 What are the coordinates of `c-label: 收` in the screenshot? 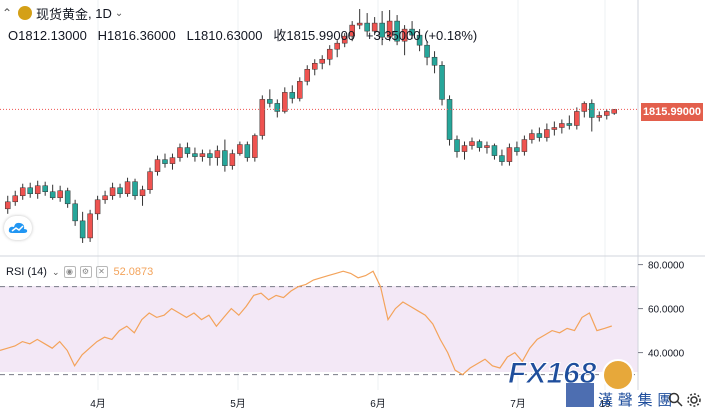 It's located at (280, 35).